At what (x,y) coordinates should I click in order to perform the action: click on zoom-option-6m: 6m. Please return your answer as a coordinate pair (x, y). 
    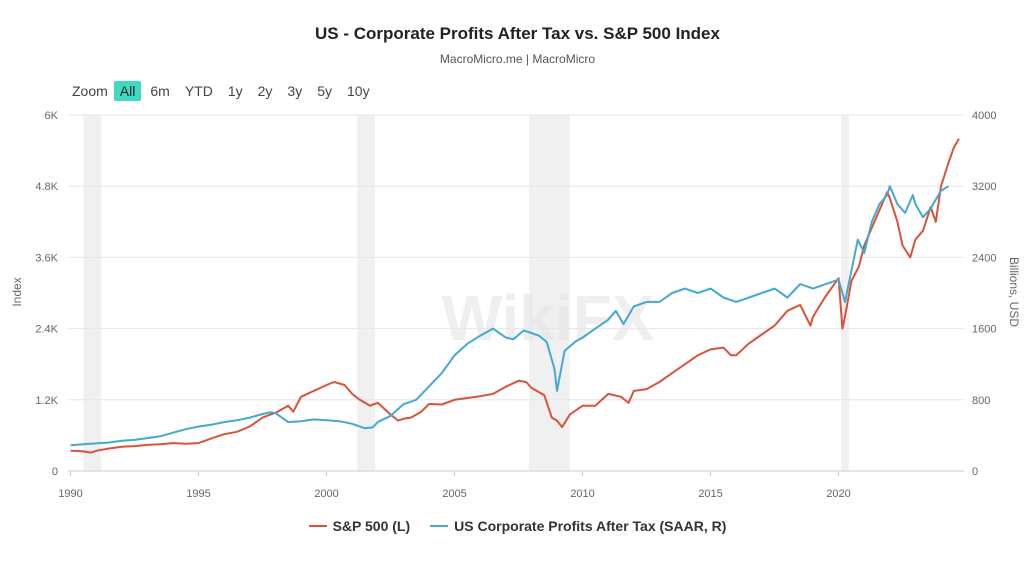
    Looking at the image, I should click on (160, 91).